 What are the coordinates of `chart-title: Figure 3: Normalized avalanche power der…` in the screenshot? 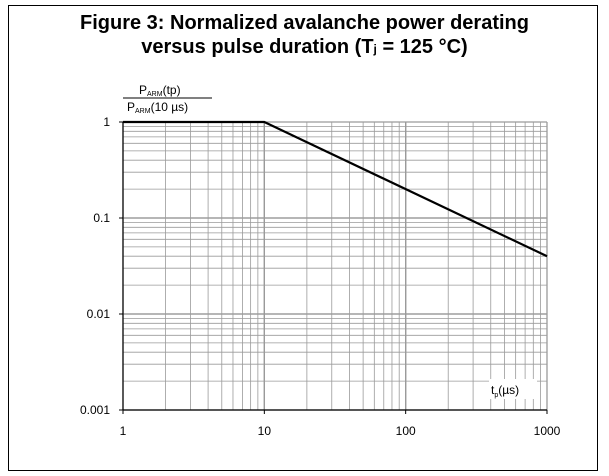 It's located at (304, 36).